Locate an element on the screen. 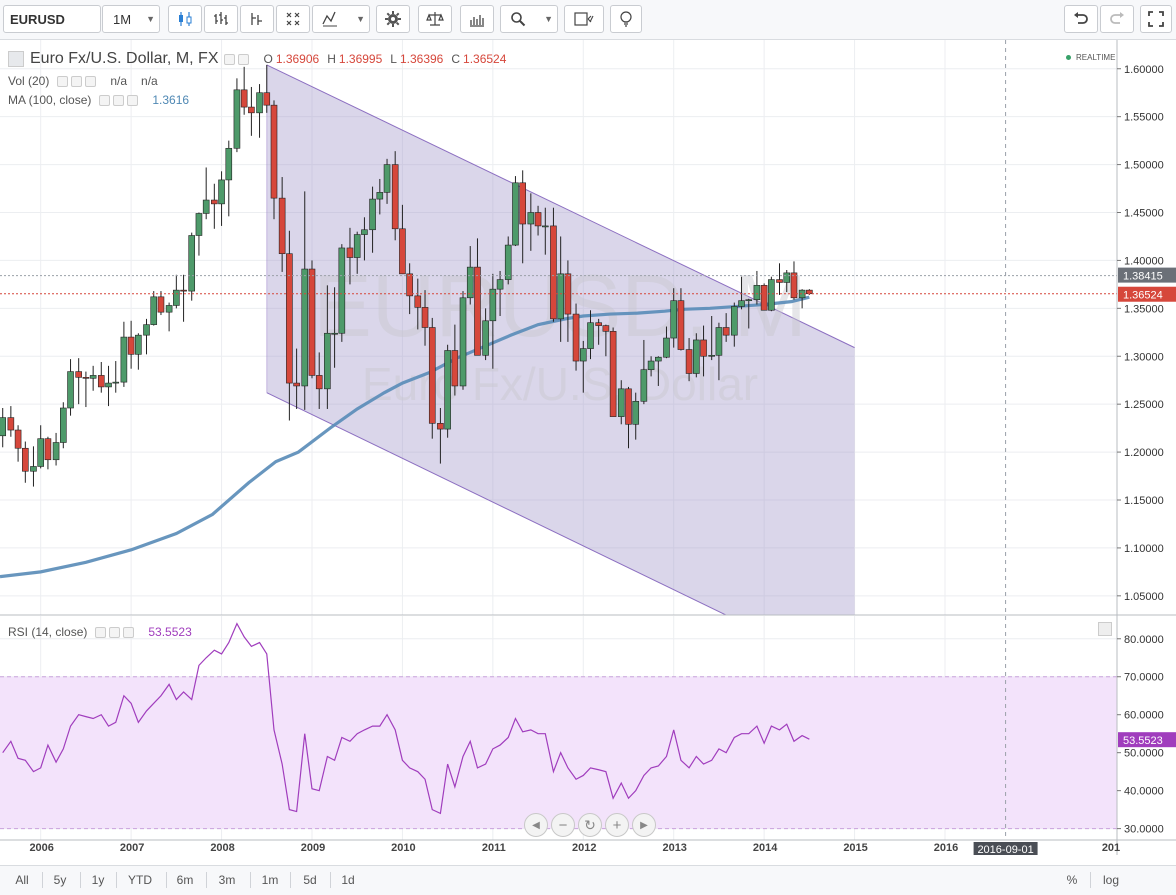 The image size is (1176, 895). interval-select: 1M ▼ is located at coordinates (131, 19).